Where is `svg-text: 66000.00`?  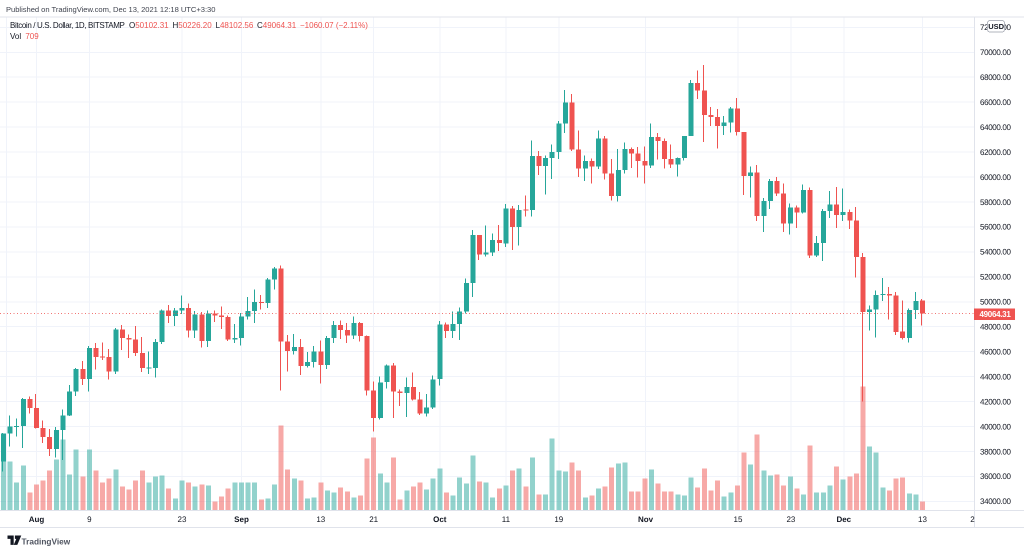
svg-text: 66000.00 is located at coordinates (995, 102).